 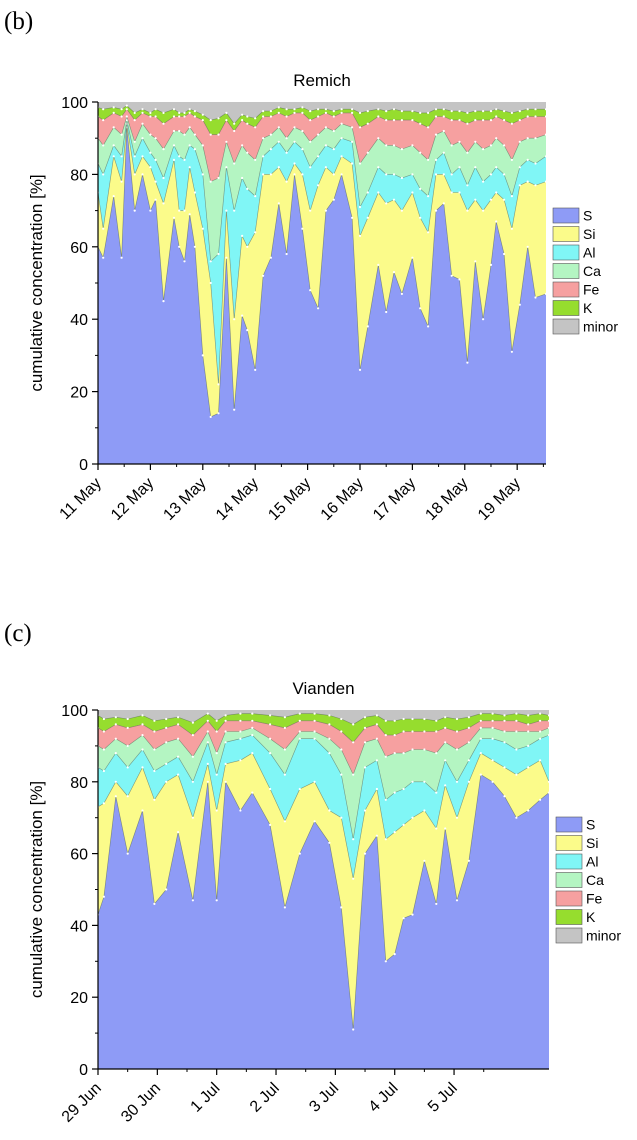 I want to click on y-tick-label: 0, so click(x=83, y=465).